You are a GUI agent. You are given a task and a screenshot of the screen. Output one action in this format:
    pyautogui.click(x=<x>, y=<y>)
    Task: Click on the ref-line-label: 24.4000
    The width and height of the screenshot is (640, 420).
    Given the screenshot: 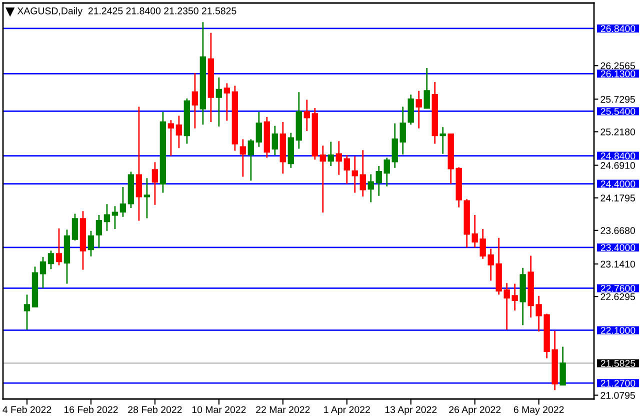 What is the action you would take?
    pyautogui.click(x=618, y=184)
    